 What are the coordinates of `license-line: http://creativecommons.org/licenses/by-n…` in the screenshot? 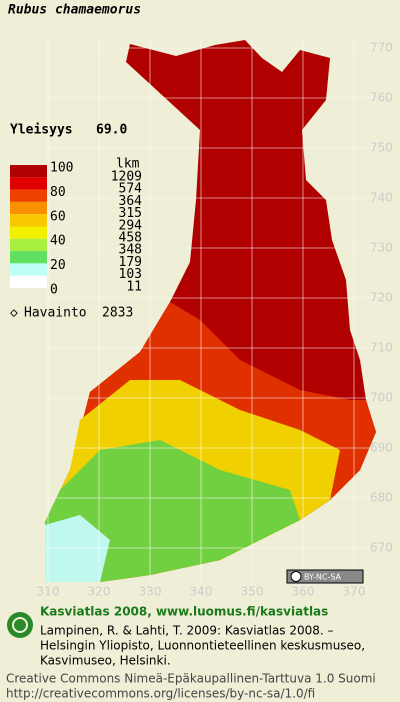 It's located at (160, 694).